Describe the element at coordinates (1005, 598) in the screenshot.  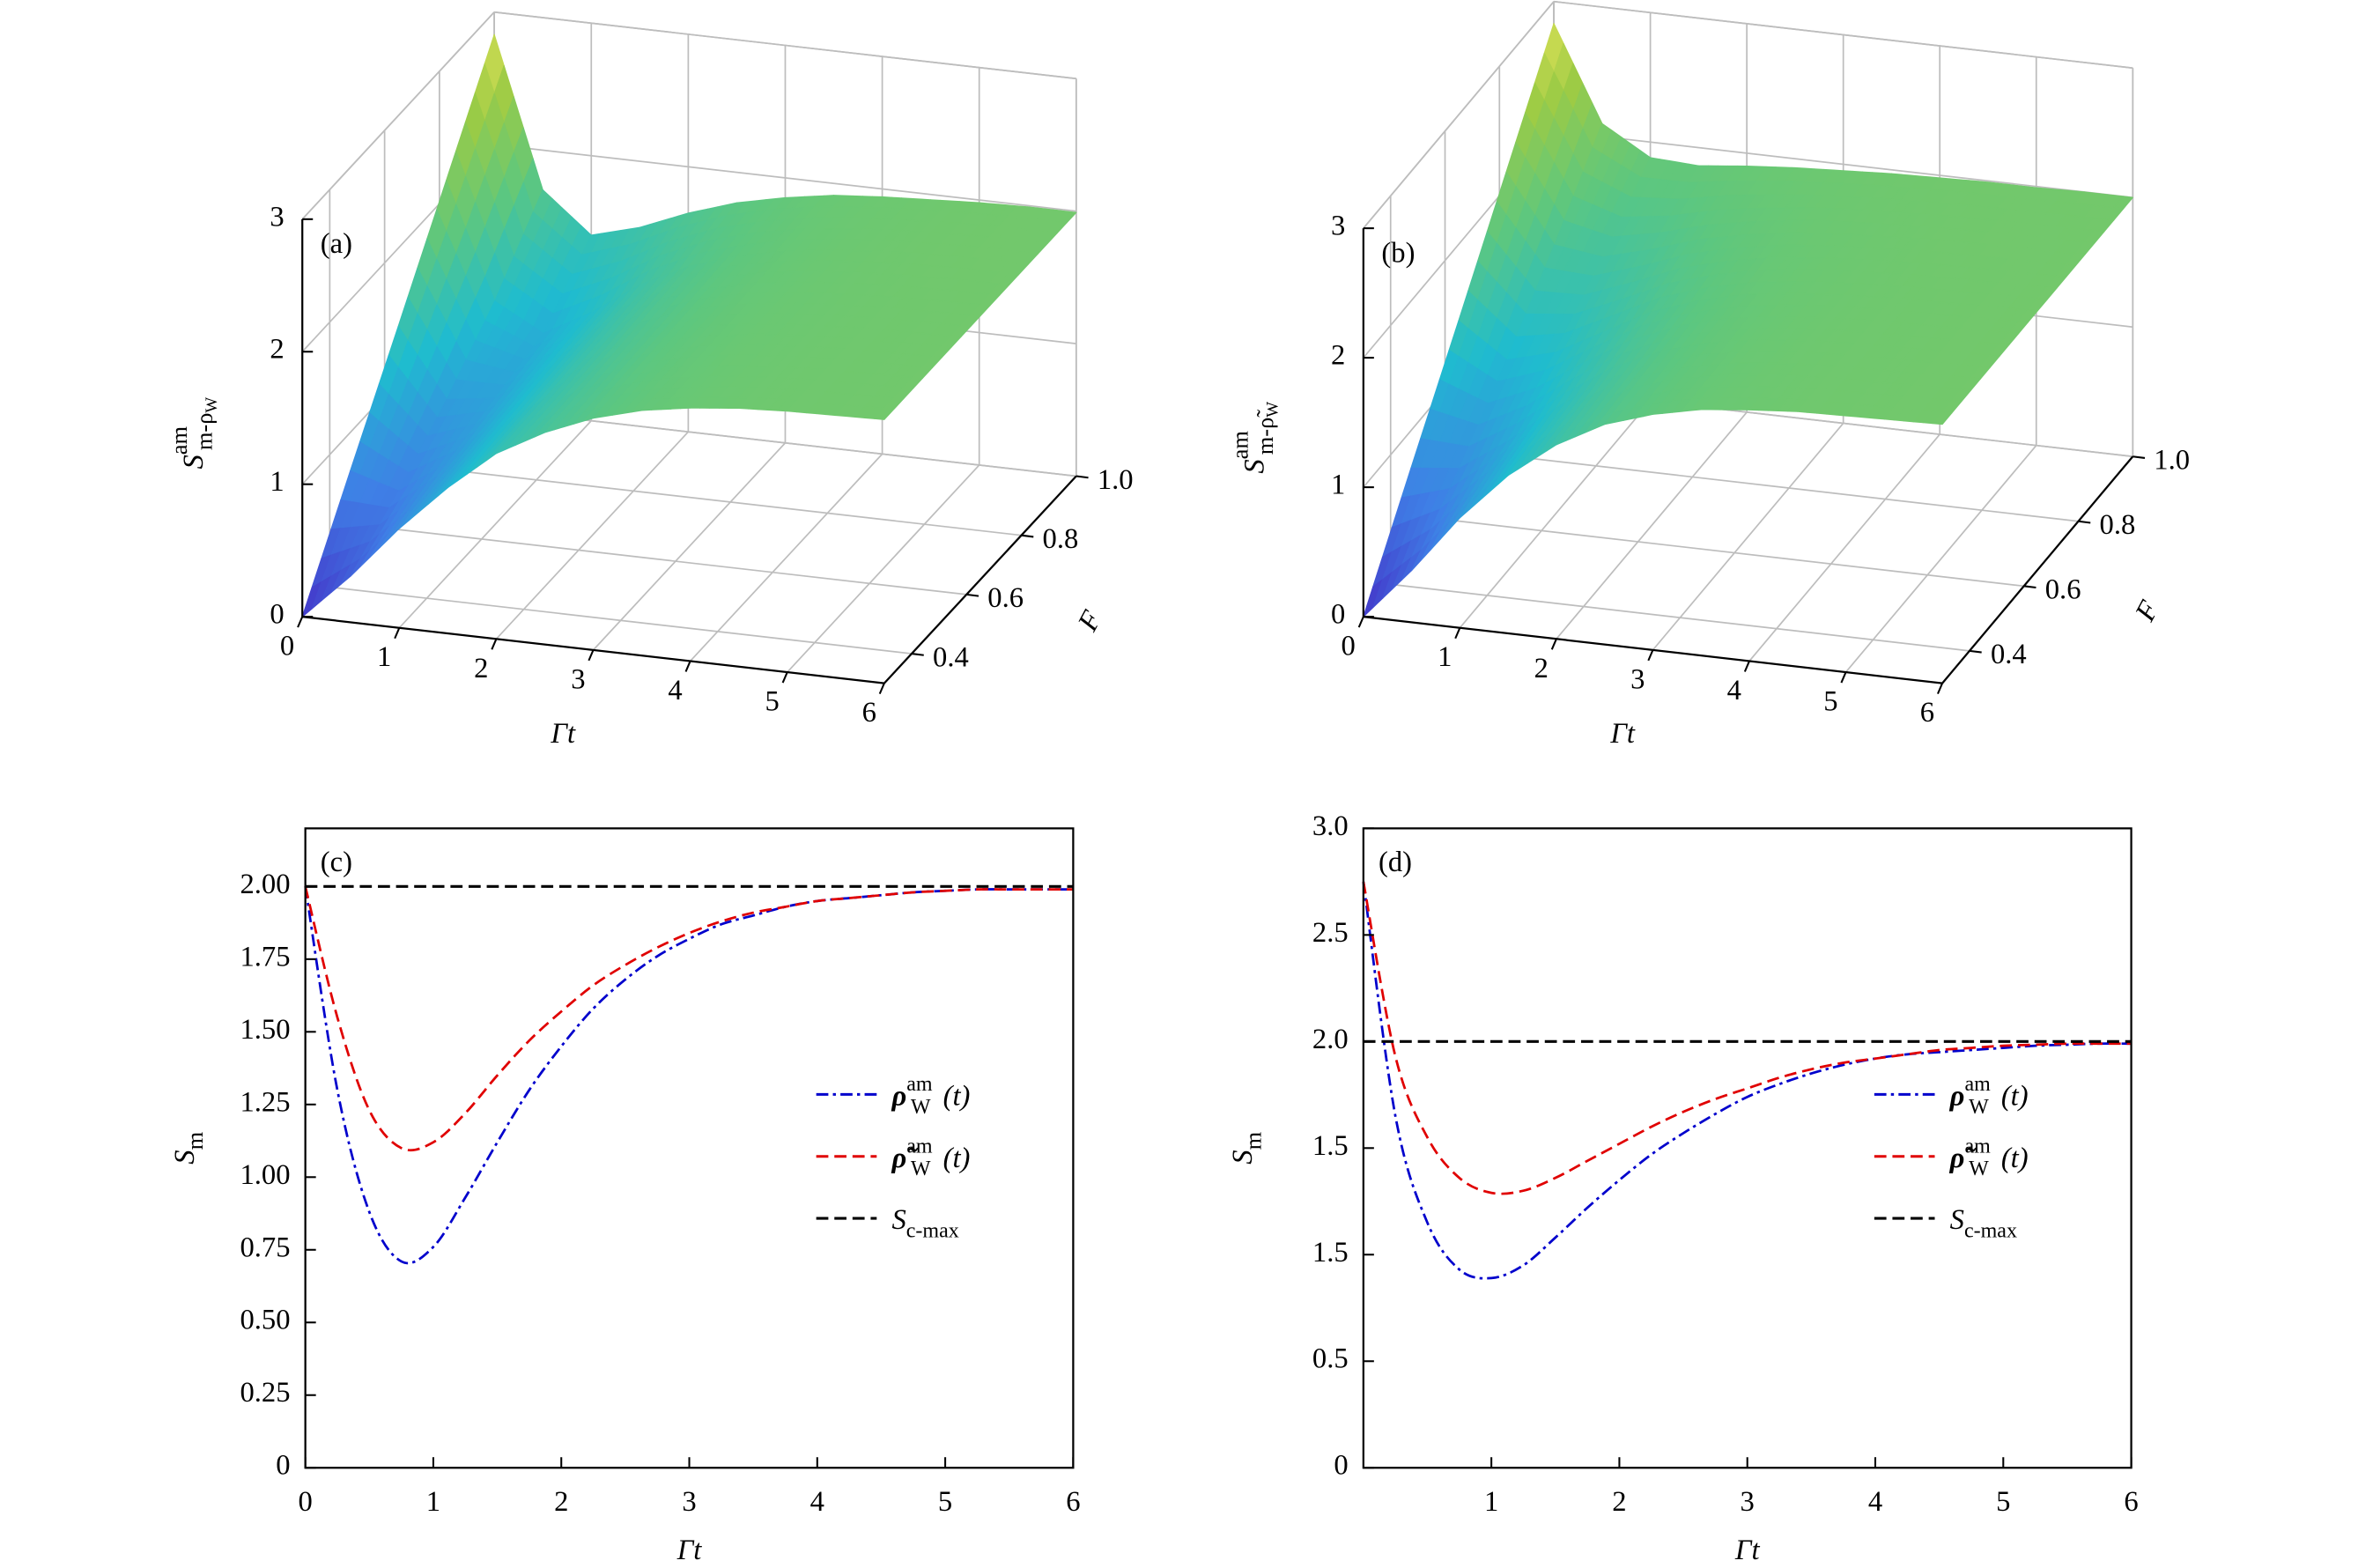
I see `y-tick-label: 0.6` at that location.